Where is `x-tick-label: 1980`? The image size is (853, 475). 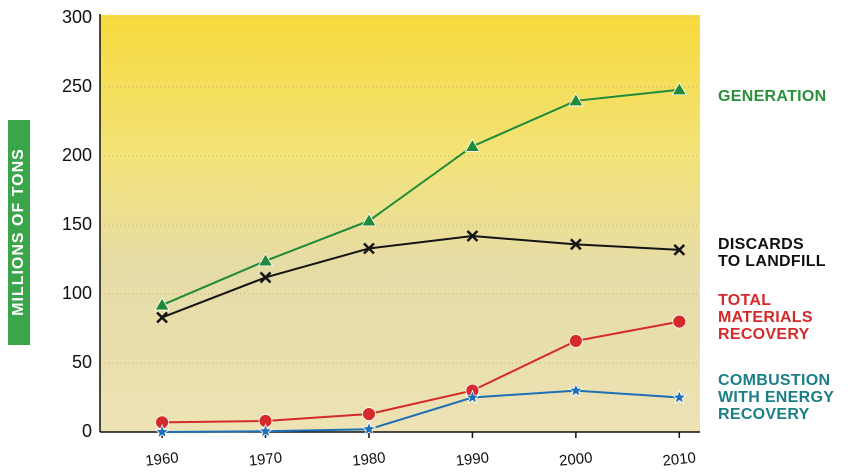 x-tick-label: 1980 is located at coordinates (368, 459).